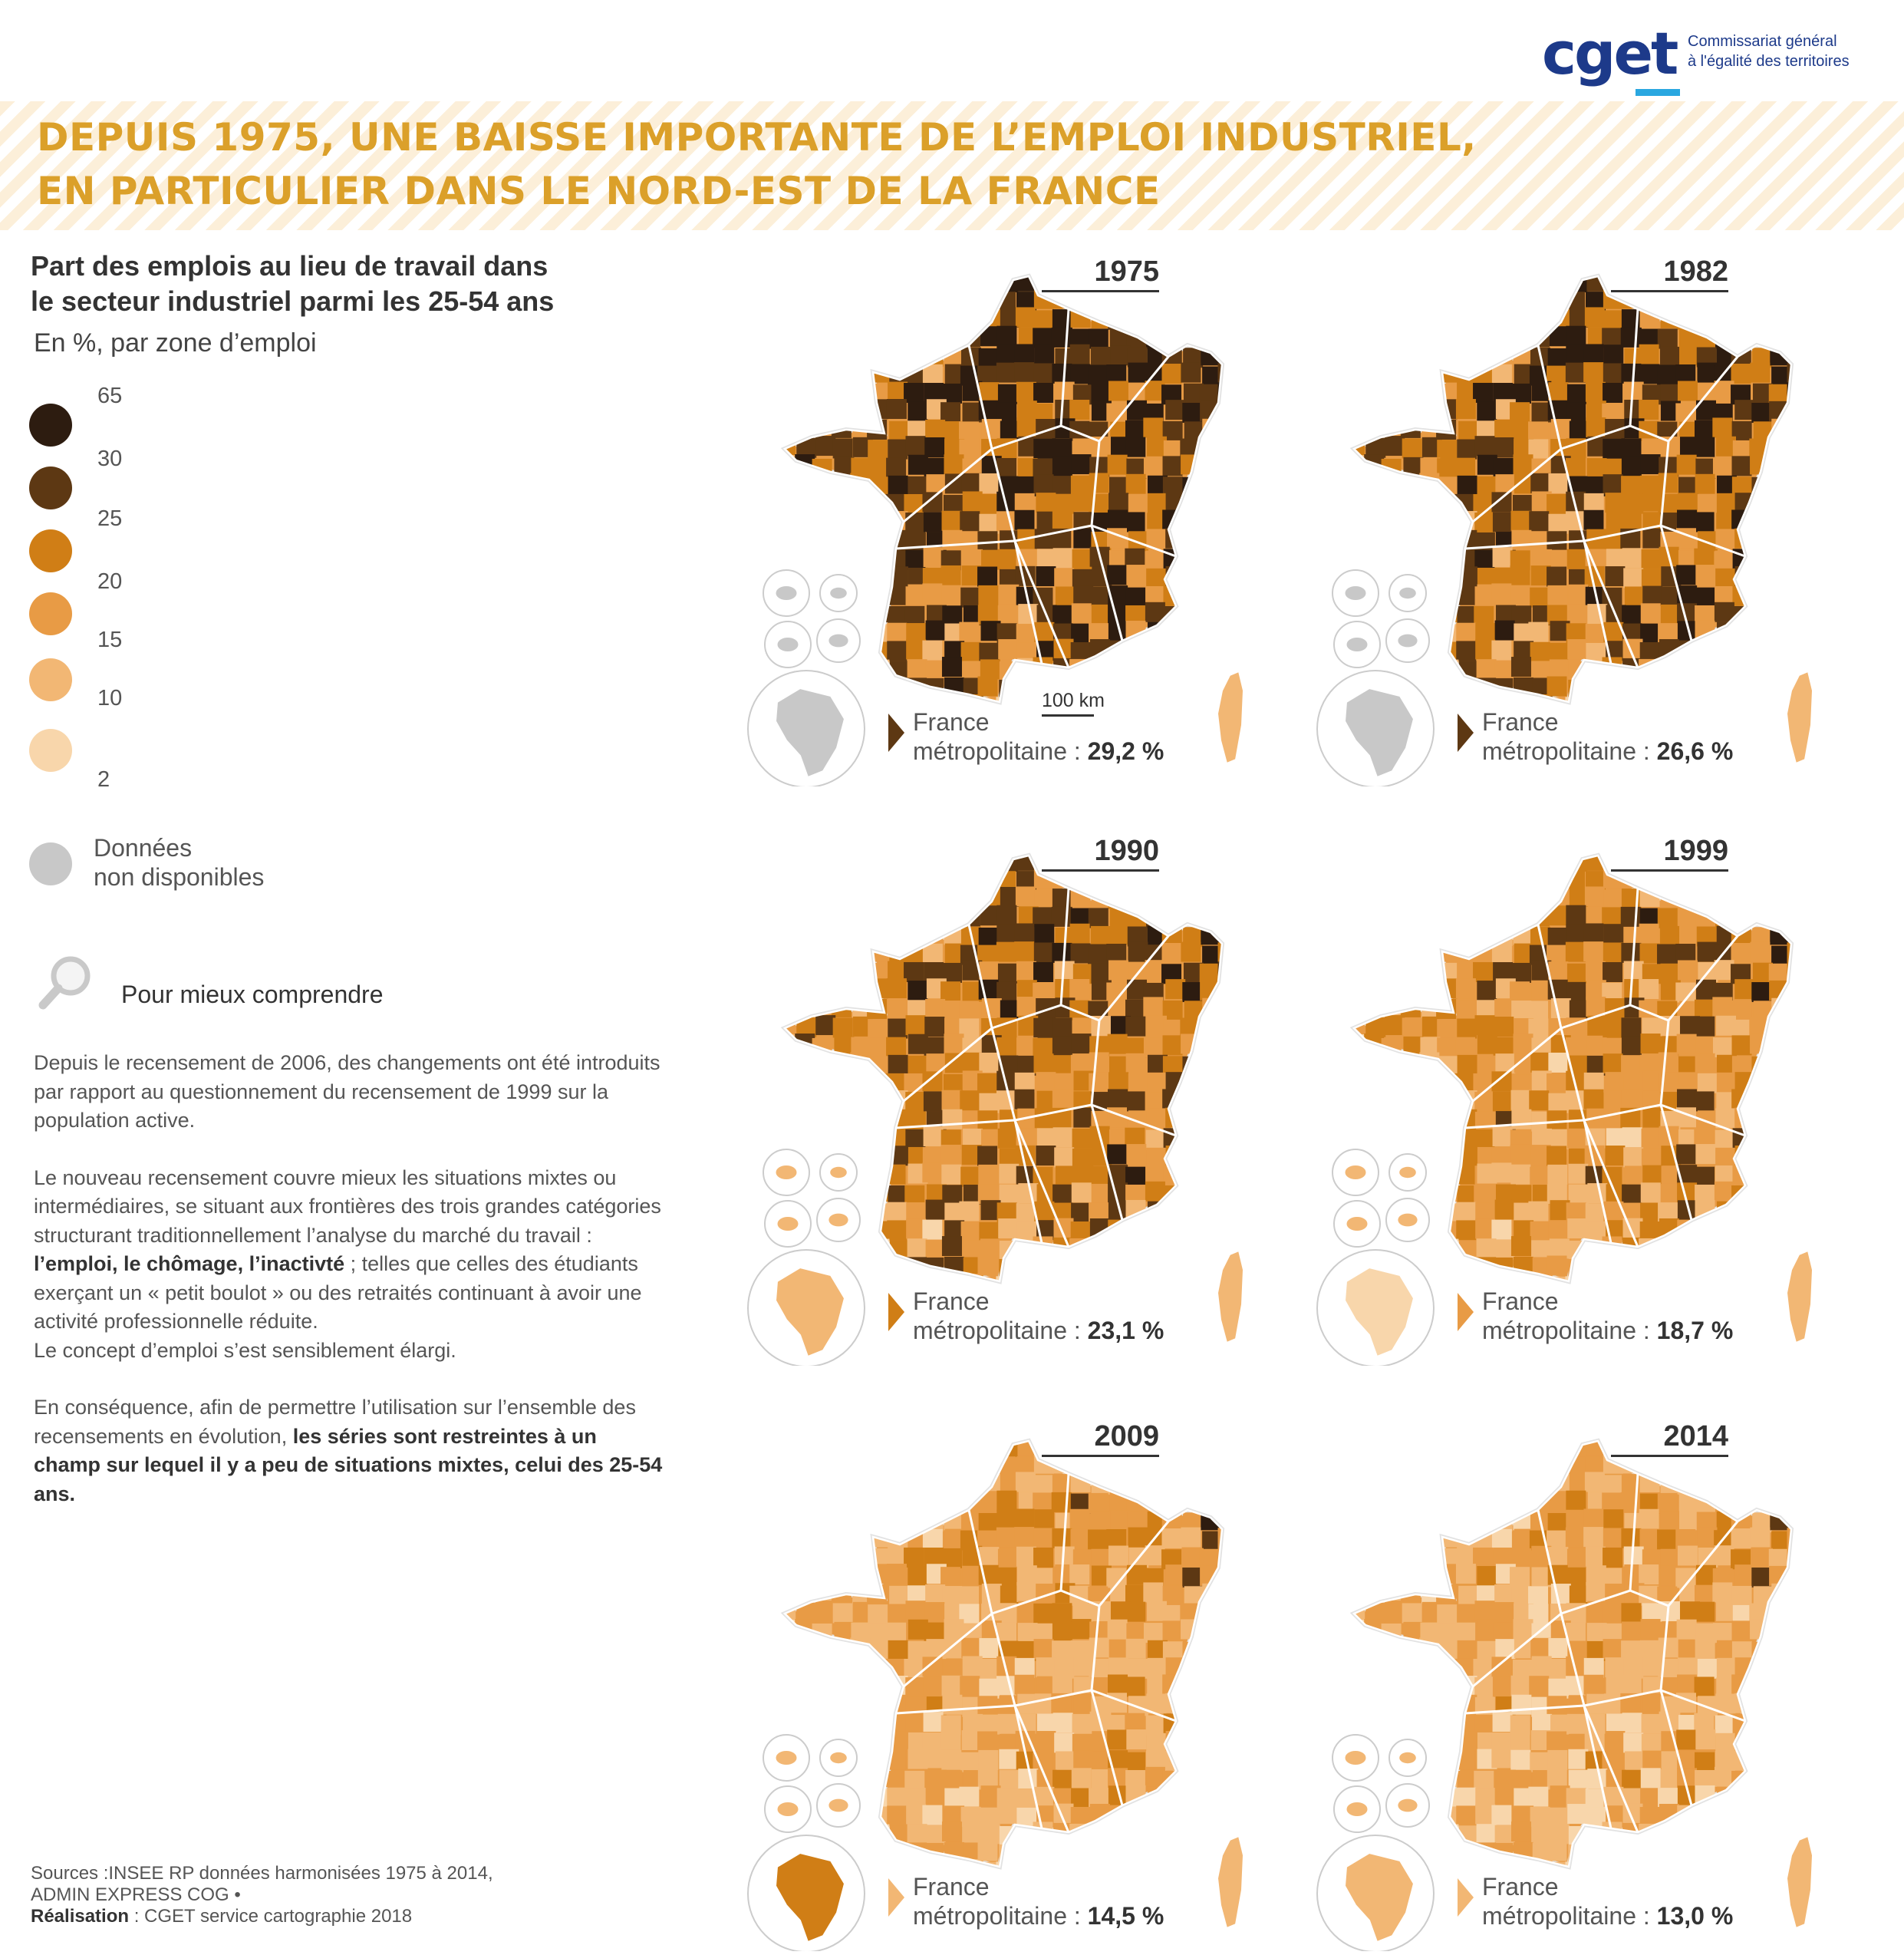 Image resolution: width=1904 pixels, height=1955 pixels. Describe the element at coordinates (996, 530) in the screenshot. I see `choropleth-map` at that location.